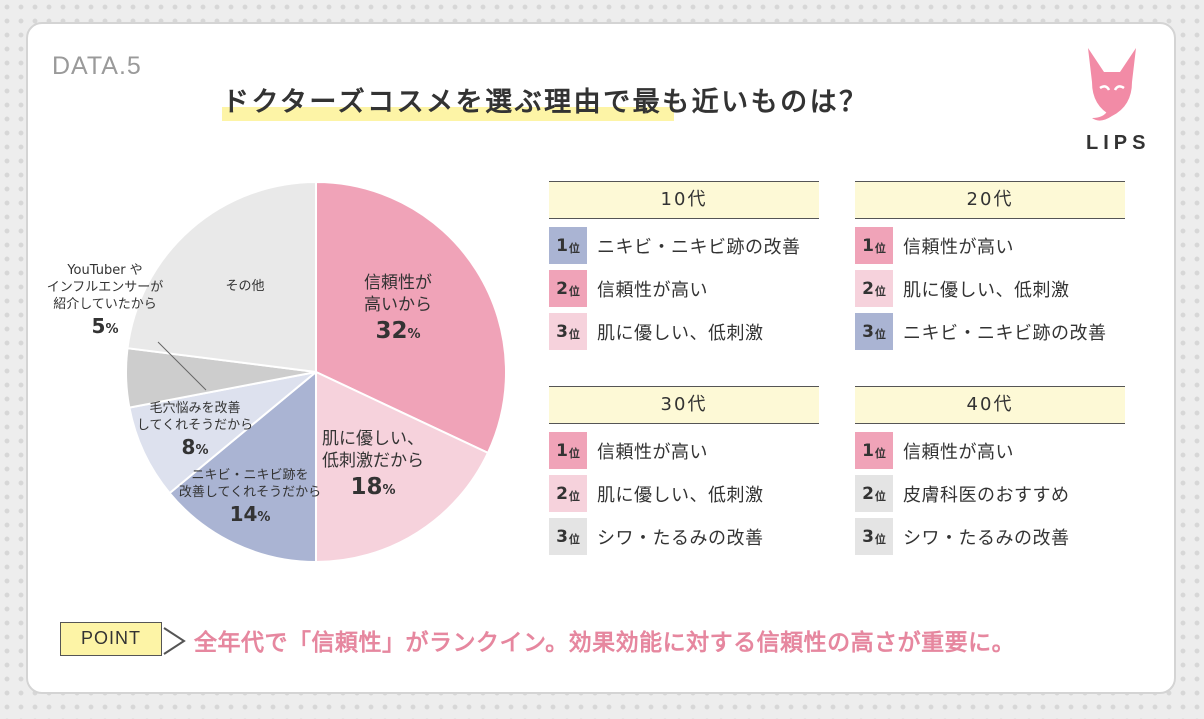 The width and height of the screenshot is (1204, 719). I want to click on ranking-header: 40代, so click(990, 405).